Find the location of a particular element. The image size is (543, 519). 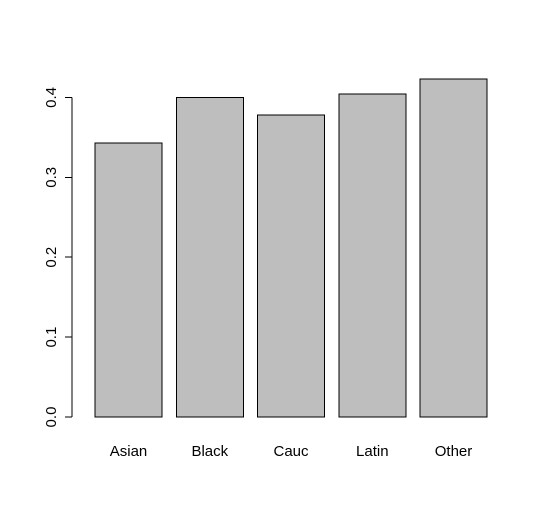

y-tick-label-3: 0.3 is located at coordinates (51, 177).